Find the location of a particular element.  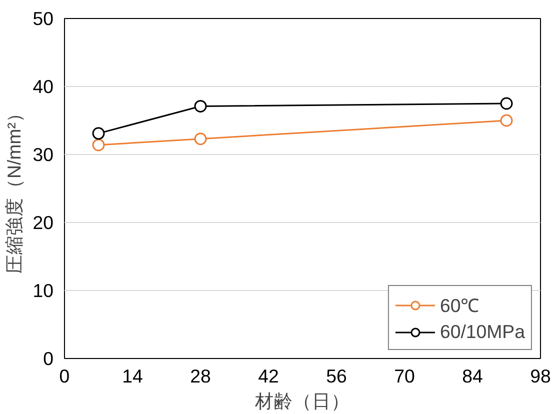

y-tick-label: 30 is located at coordinates (43, 154).